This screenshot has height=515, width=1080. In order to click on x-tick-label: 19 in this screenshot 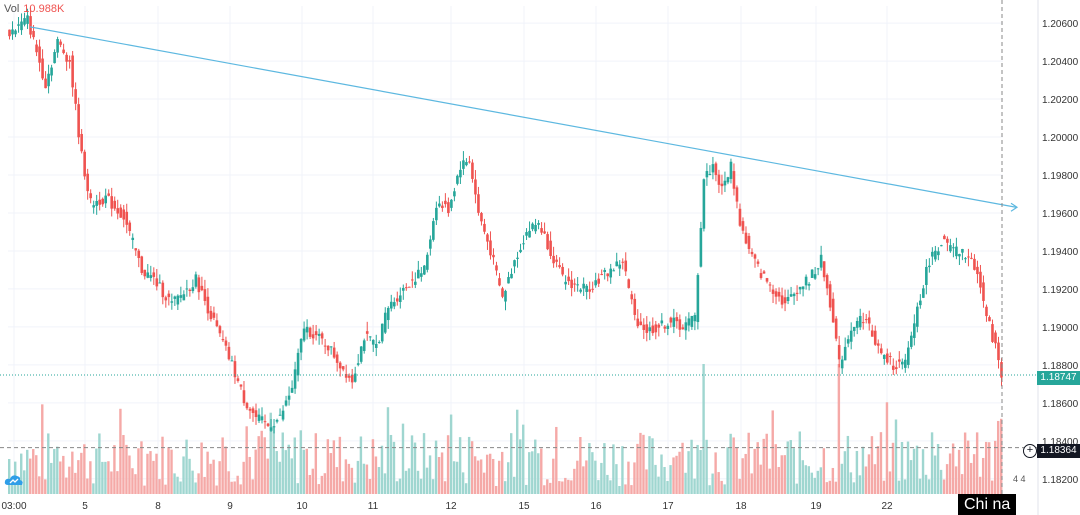, I will do `click(816, 506)`.